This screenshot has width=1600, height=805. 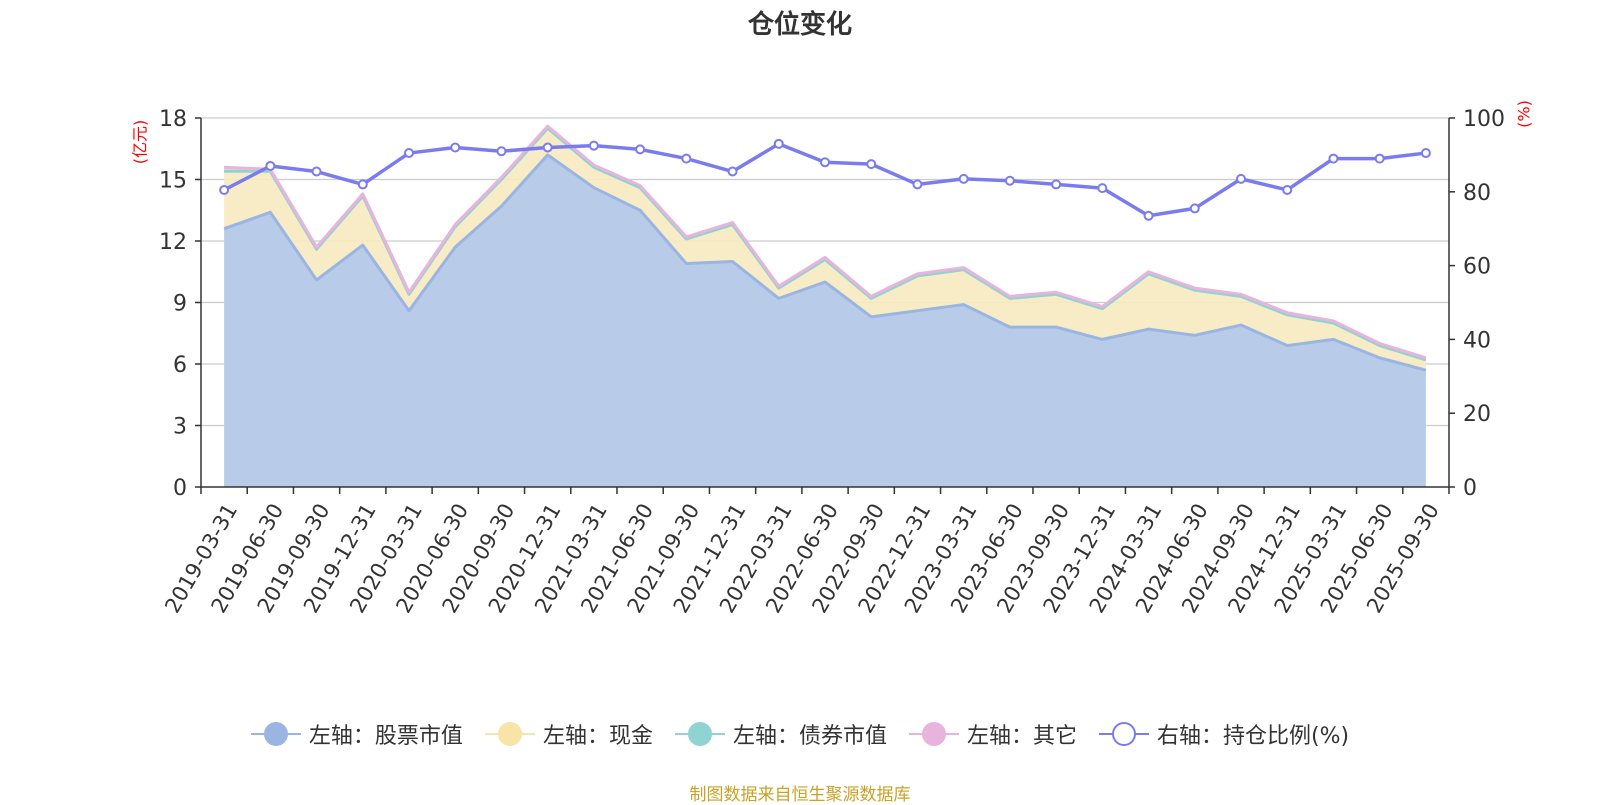 What do you see at coordinates (597, 736) in the screenshot?
I see `legend-label: 左轴：现金` at bounding box center [597, 736].